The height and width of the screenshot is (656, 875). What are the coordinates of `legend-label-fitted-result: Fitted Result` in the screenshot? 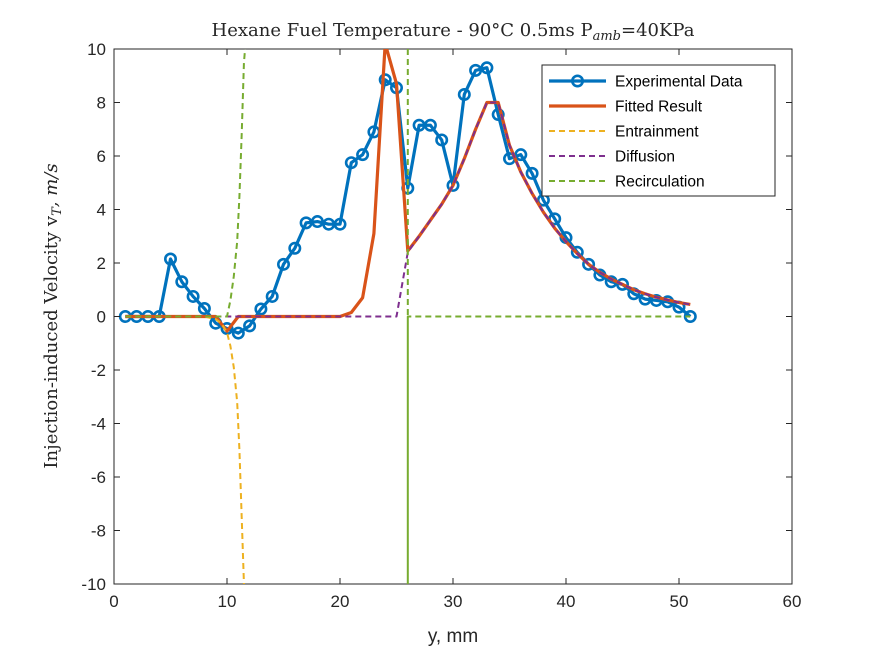 It's located at (659, 107).